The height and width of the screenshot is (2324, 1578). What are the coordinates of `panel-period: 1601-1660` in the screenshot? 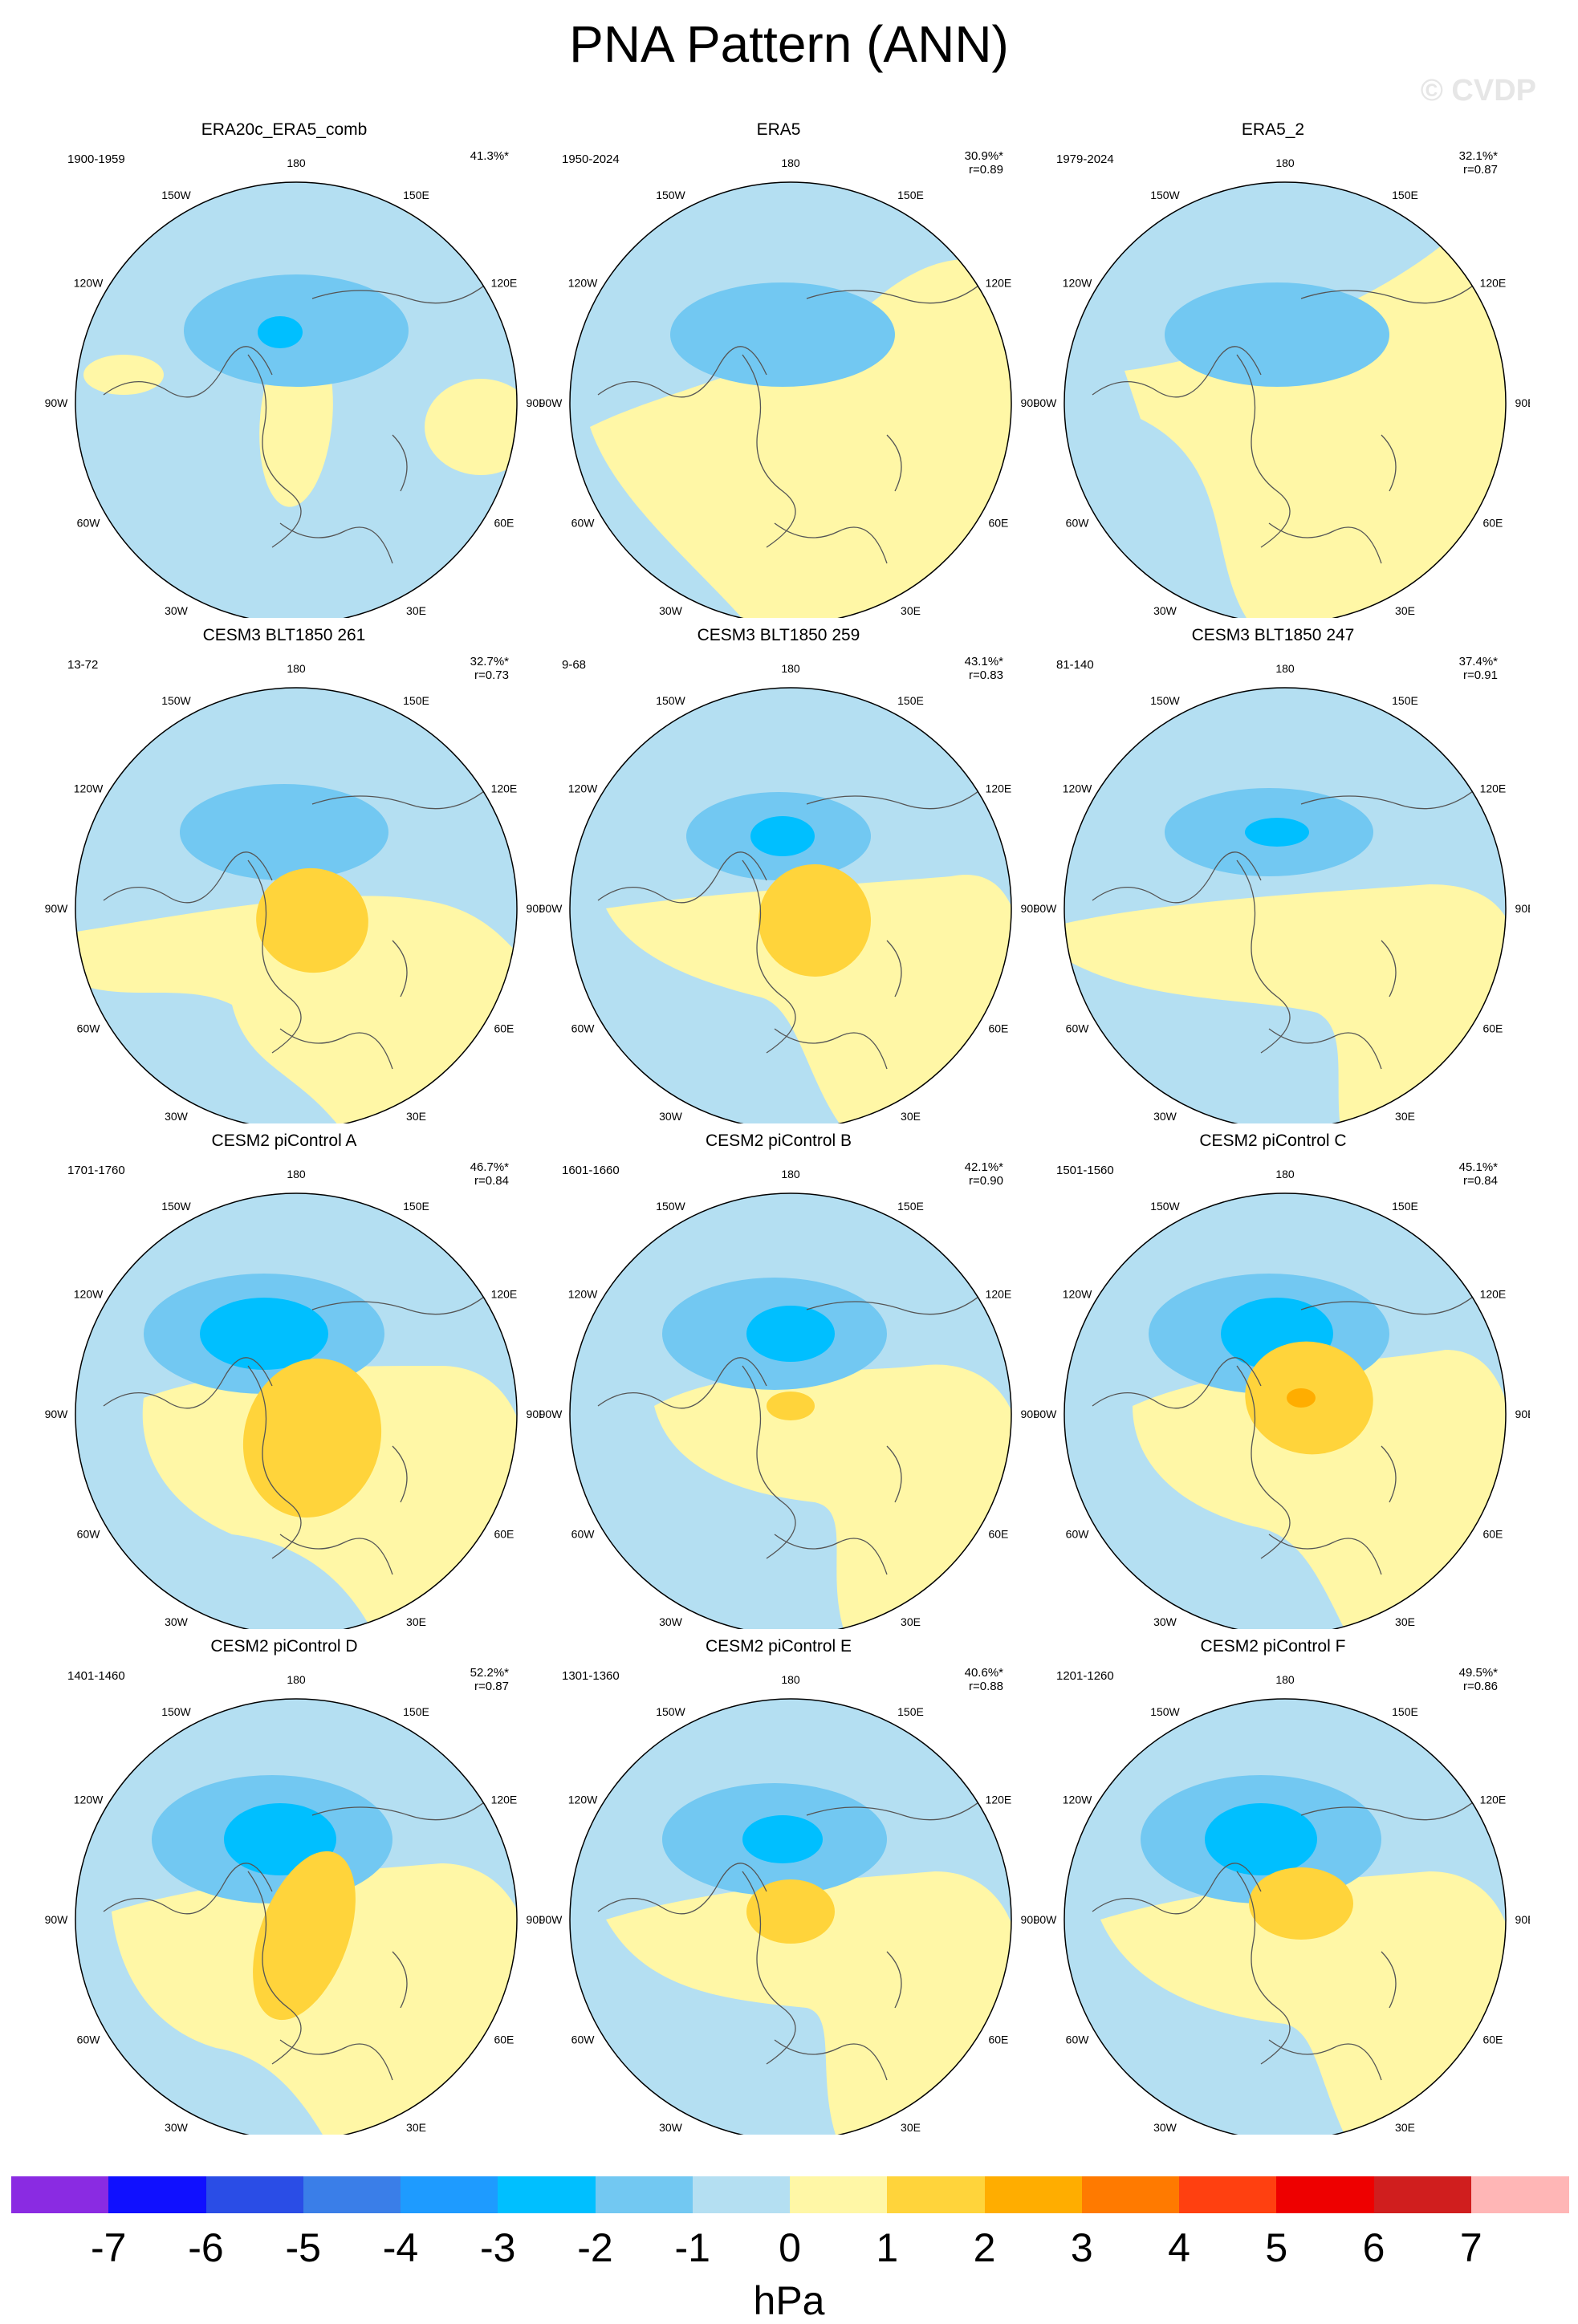 It's located at (591, 1170).